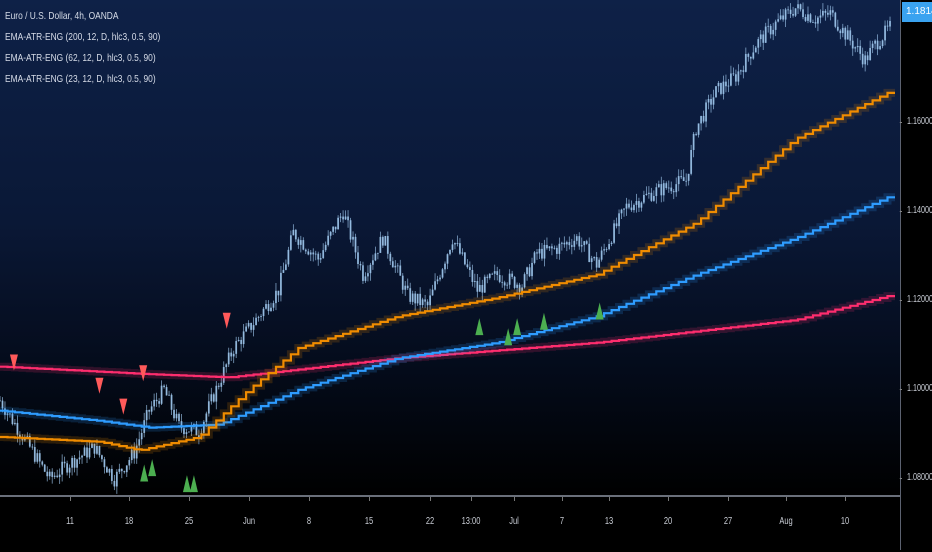 This screenshot has height=552, width=932. What do you see at coordinates (450, 523) in the screenshot?
I see `time-axis: 11 18 25 Jun 8 15 22 13:00 Jul 7 13 20 27 Aug 10` at bounding box center [450, 523].